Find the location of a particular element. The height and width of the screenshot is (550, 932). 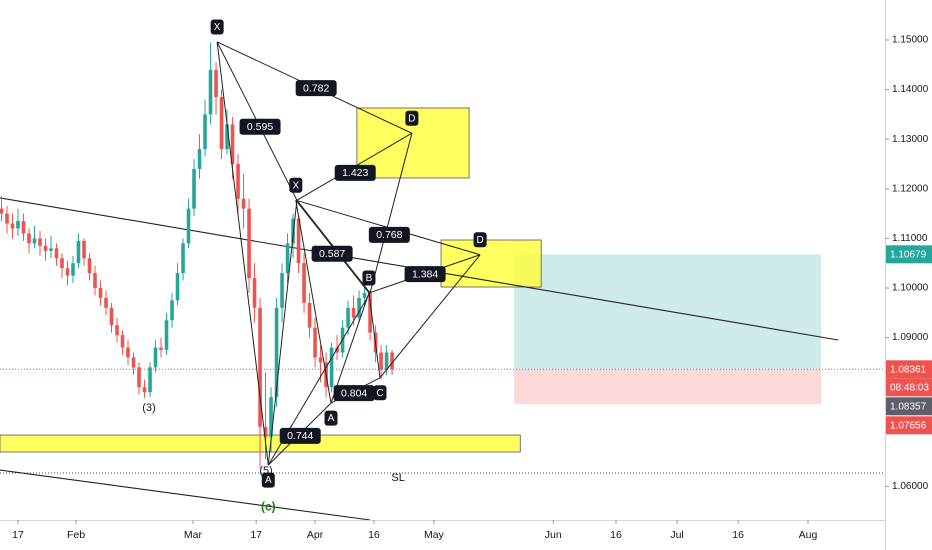

point-label: C is located at coordinates (379, 393).